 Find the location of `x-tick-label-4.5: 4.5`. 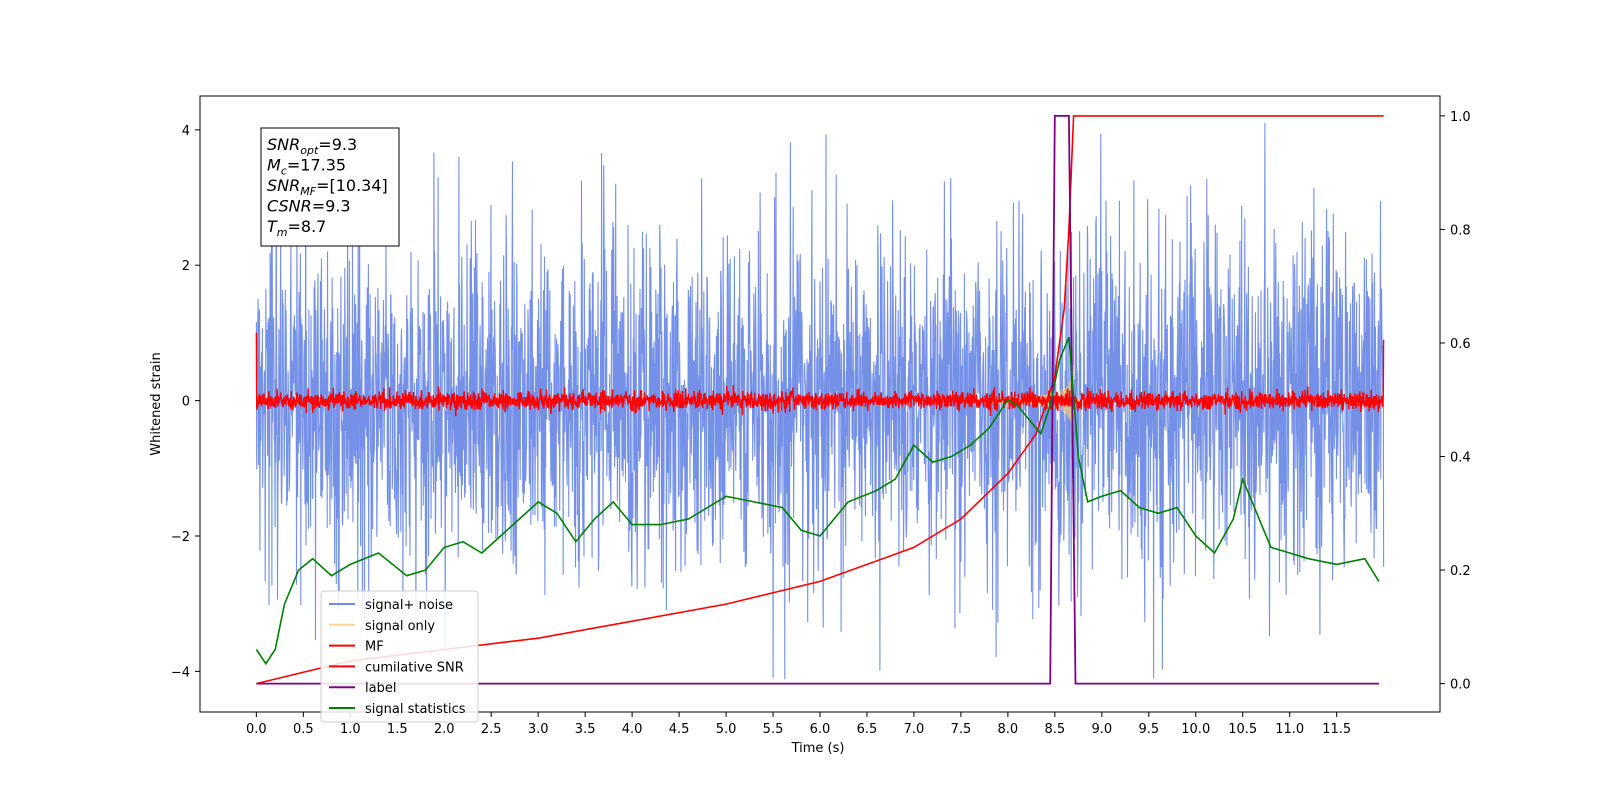

x-tick-label-4.5: 4.5 is located at coordinates (679, 729).